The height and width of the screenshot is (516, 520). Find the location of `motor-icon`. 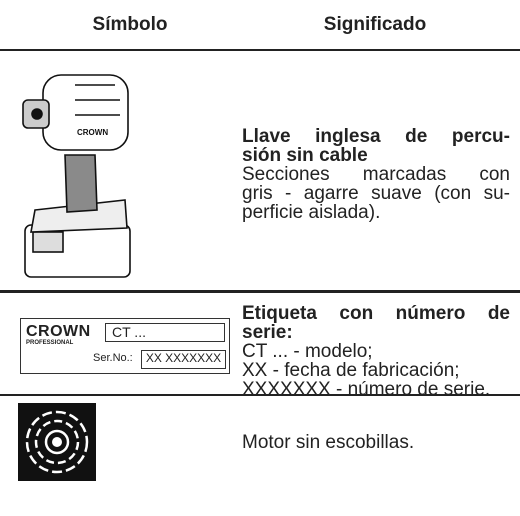

motor-icon is located at coordinates (57, 442).